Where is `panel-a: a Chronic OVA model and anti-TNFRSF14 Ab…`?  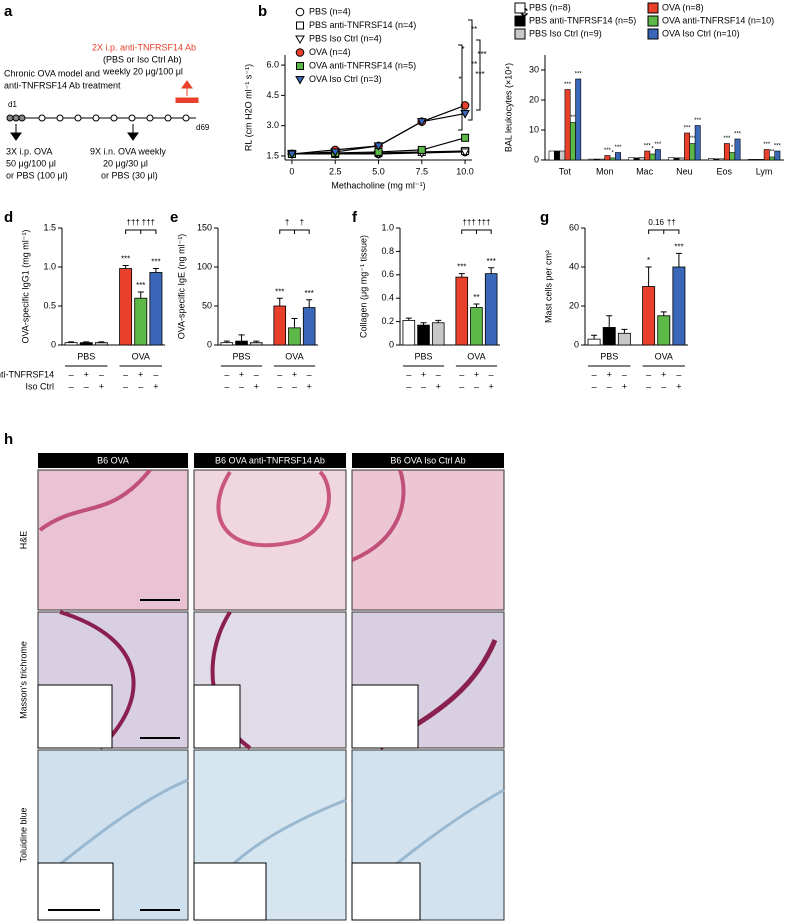
panel-a: a Chronic OVA model and anti-TNFRSF14 Ab… is located at coordinates (107, 91).